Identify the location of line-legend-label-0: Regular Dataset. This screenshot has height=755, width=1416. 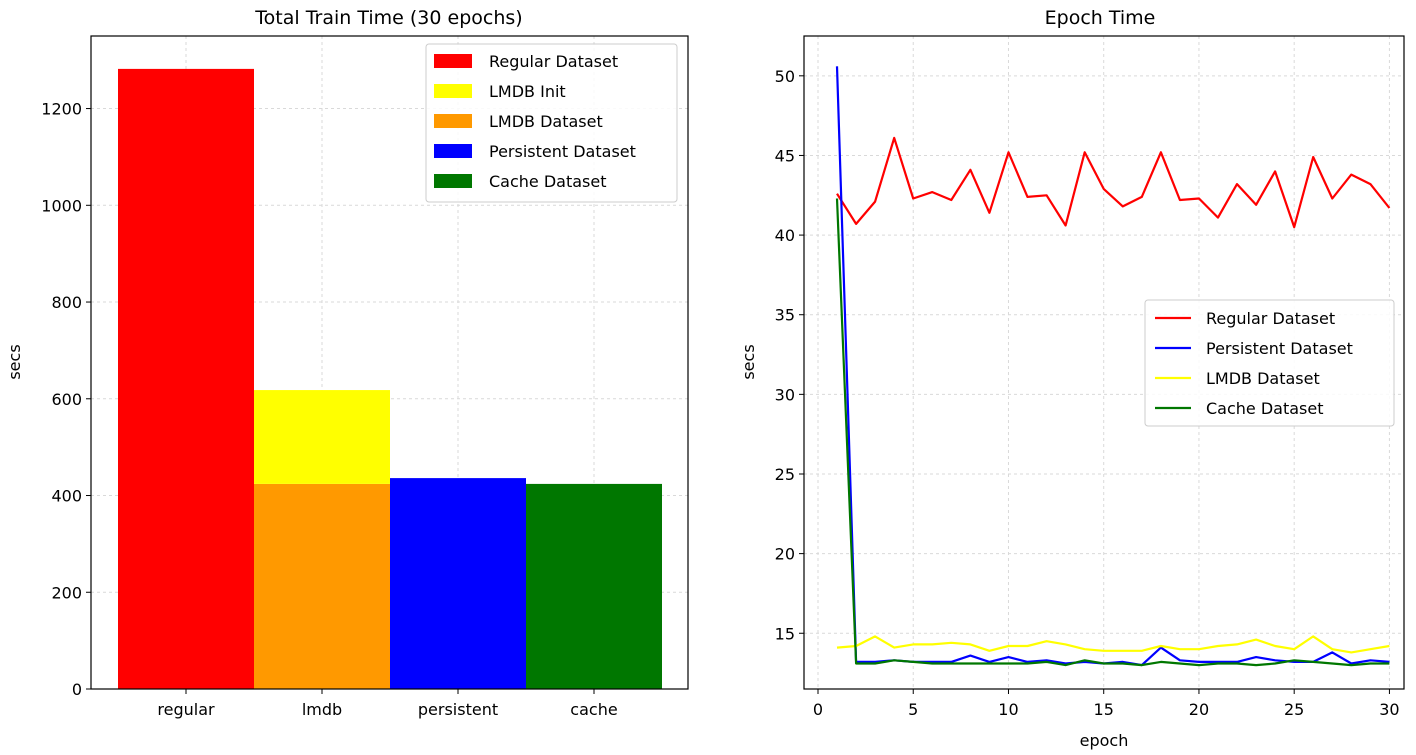
(1270, 318).